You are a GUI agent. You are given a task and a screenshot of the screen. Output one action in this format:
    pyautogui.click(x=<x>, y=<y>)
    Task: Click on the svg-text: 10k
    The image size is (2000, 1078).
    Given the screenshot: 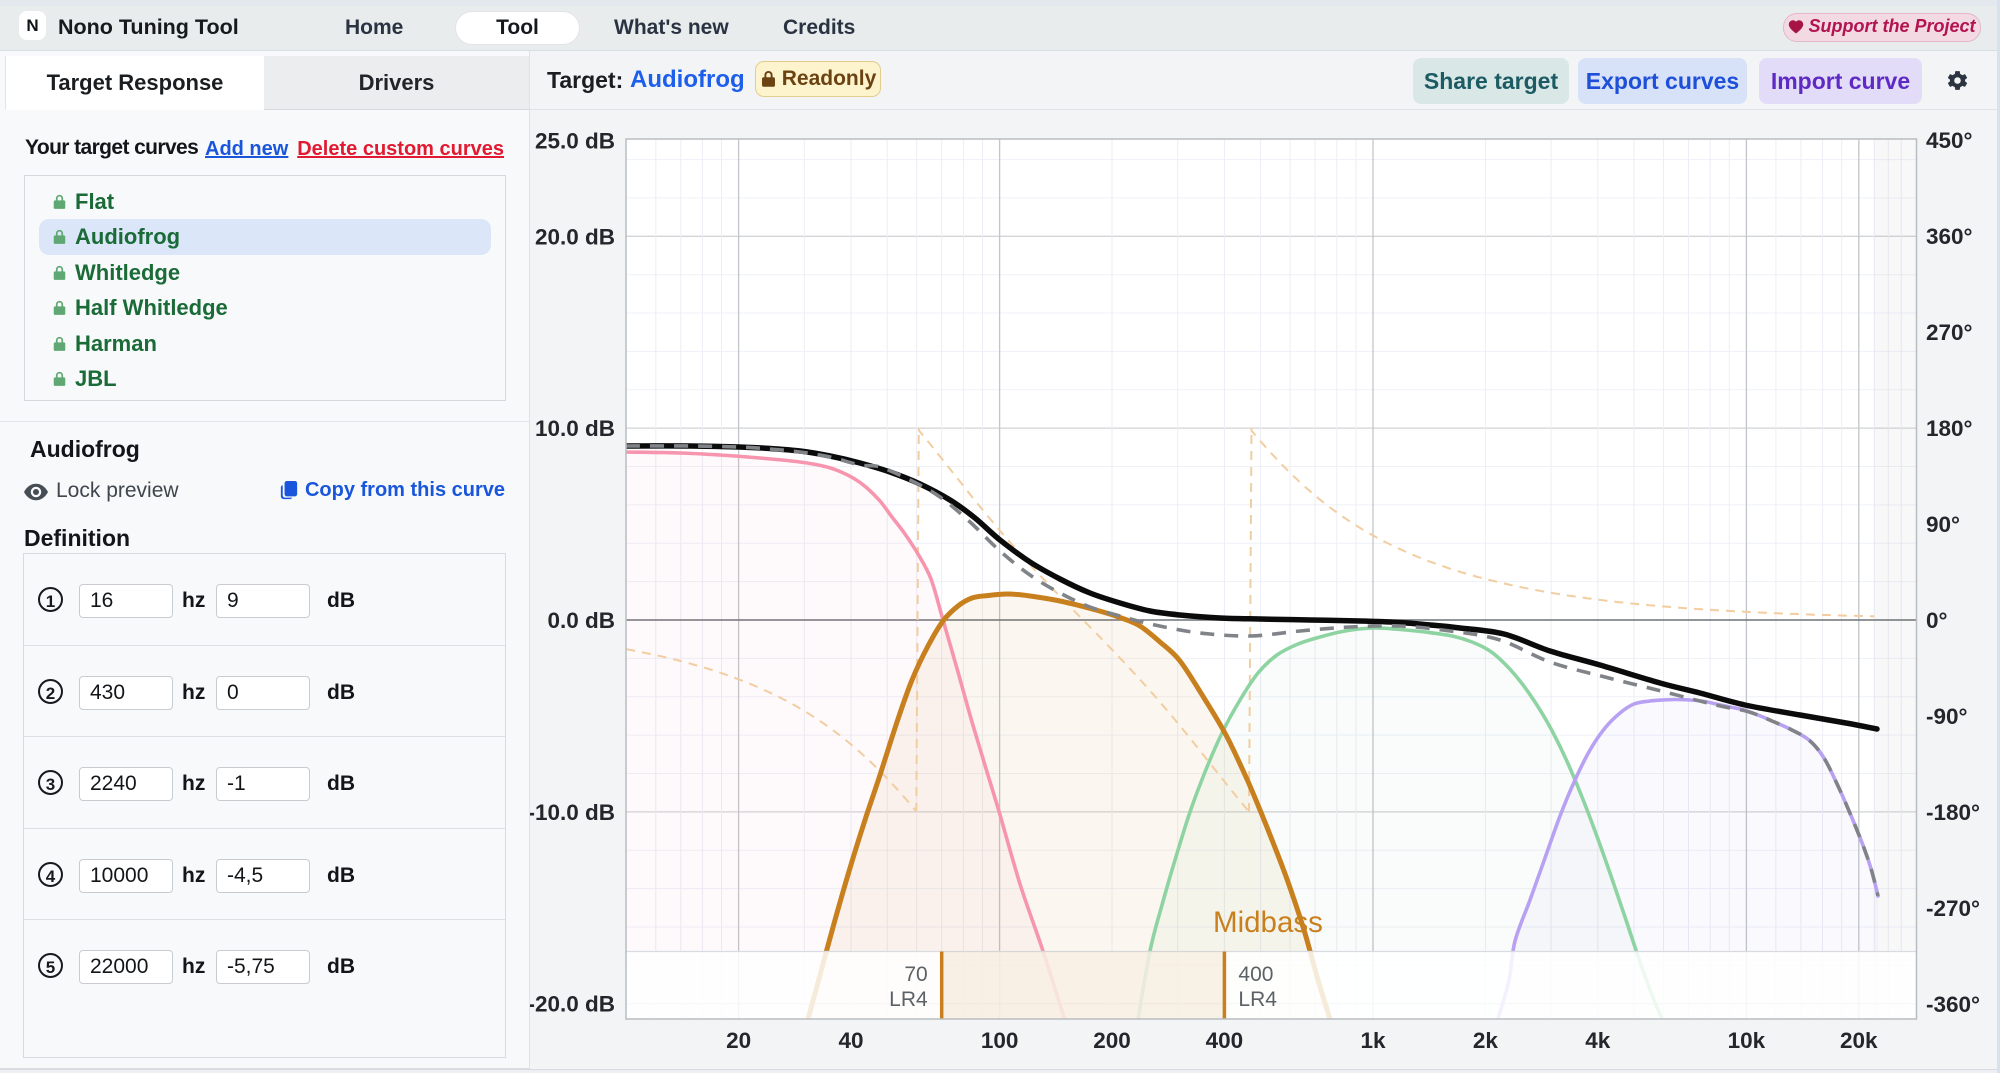 What is the action you would take?
    pyautogui.click(x=1747, y=1040)
    